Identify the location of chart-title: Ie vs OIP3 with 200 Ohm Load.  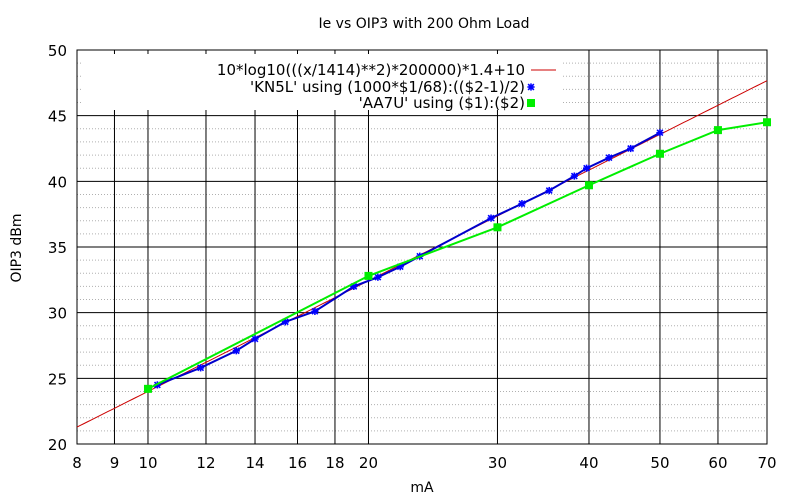
(423, 24).